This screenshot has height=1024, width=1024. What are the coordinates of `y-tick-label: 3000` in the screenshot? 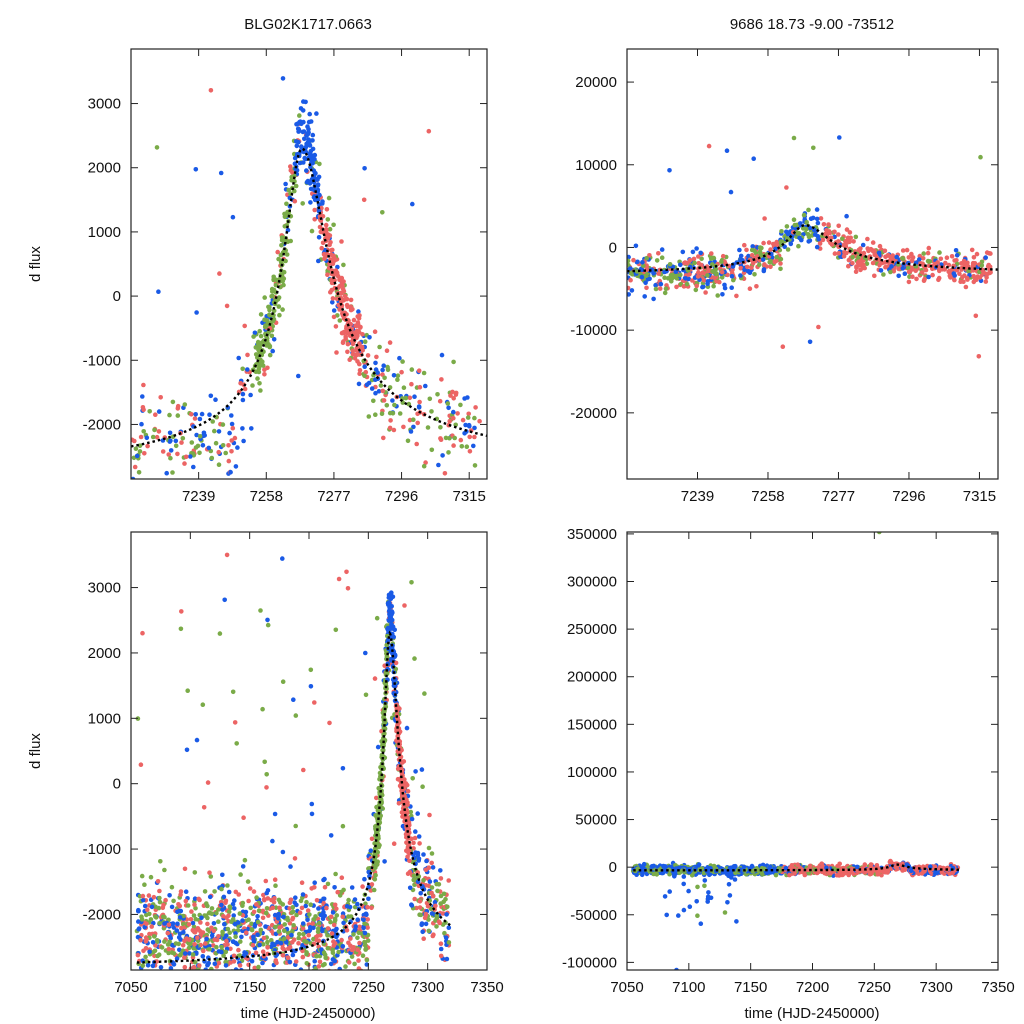 It's located at (104, 588).